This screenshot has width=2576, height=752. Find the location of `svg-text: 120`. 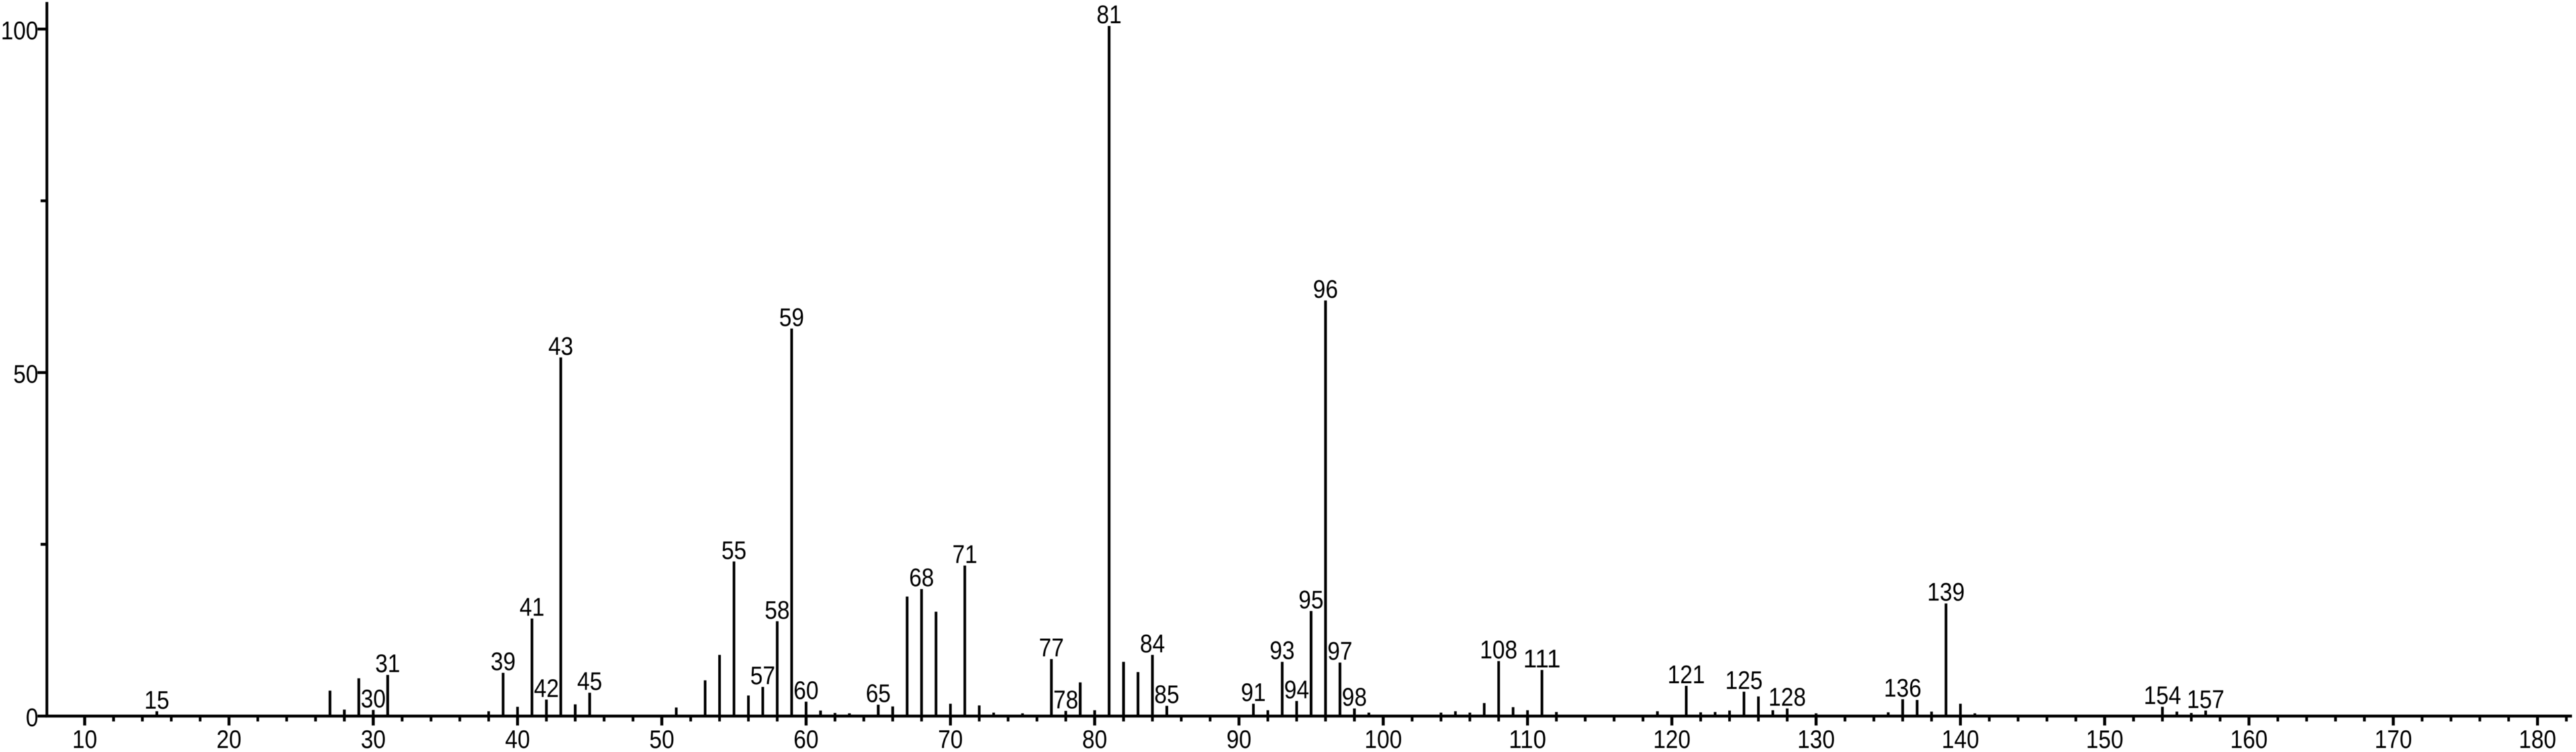

svg-text: 120 is located at coordinates (1672, 739).